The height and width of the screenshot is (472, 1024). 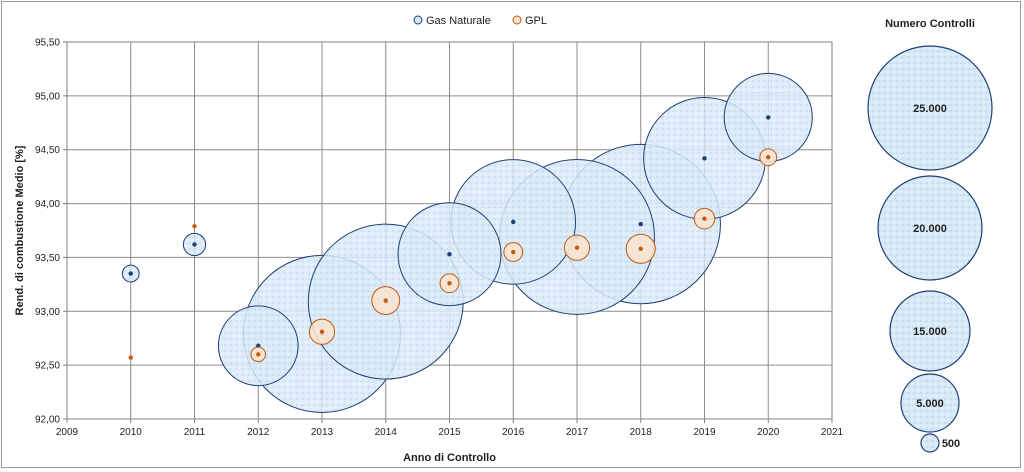 I want to click on point-gpl-2020, so click(x=768, y=157).